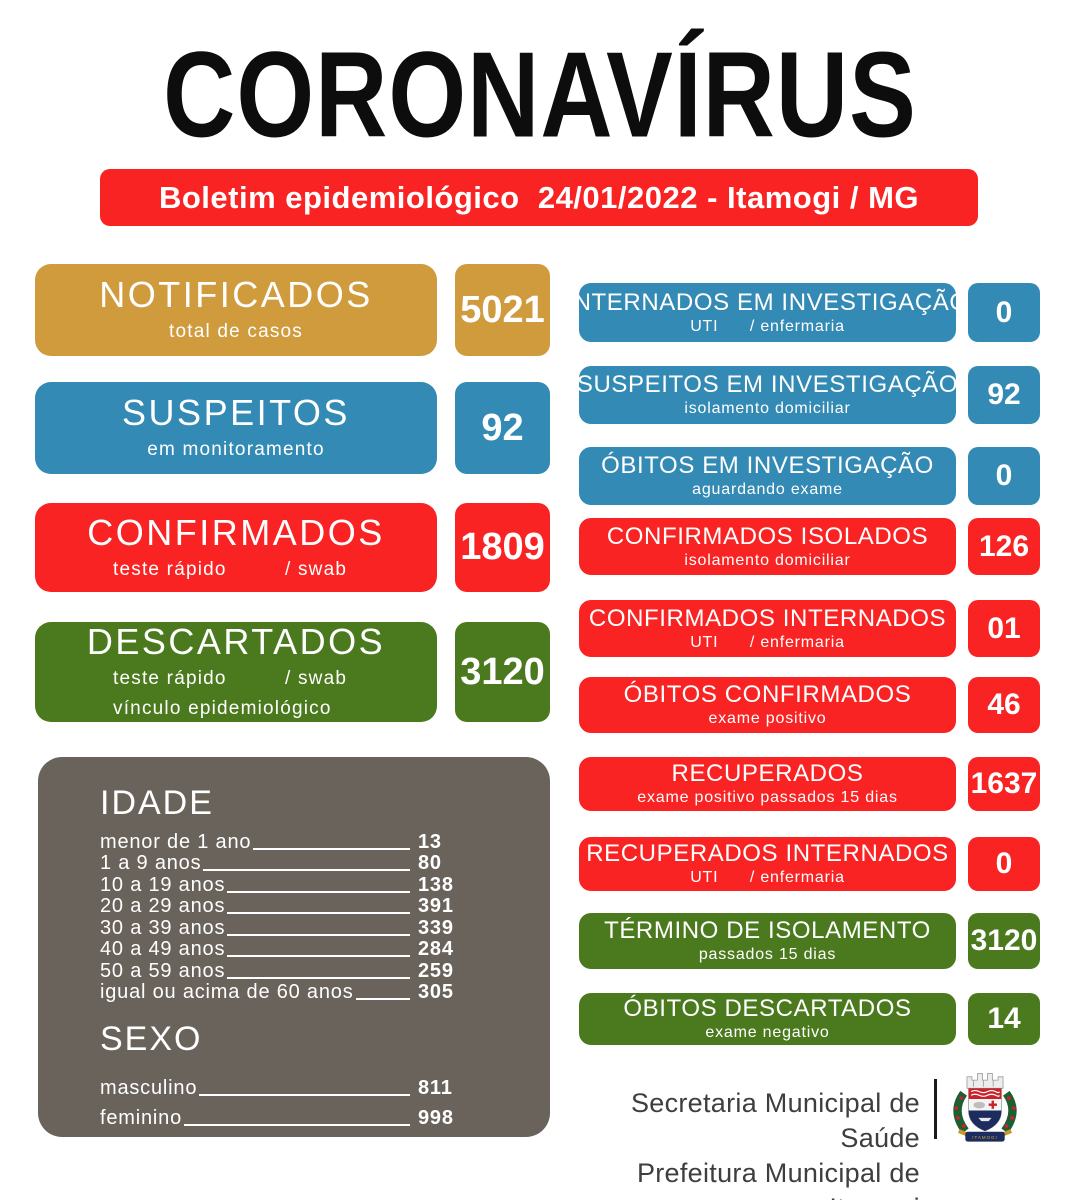  Describe the element at coordinates (436, 927) in the screenshot. I see `age-value: 339` at that location.